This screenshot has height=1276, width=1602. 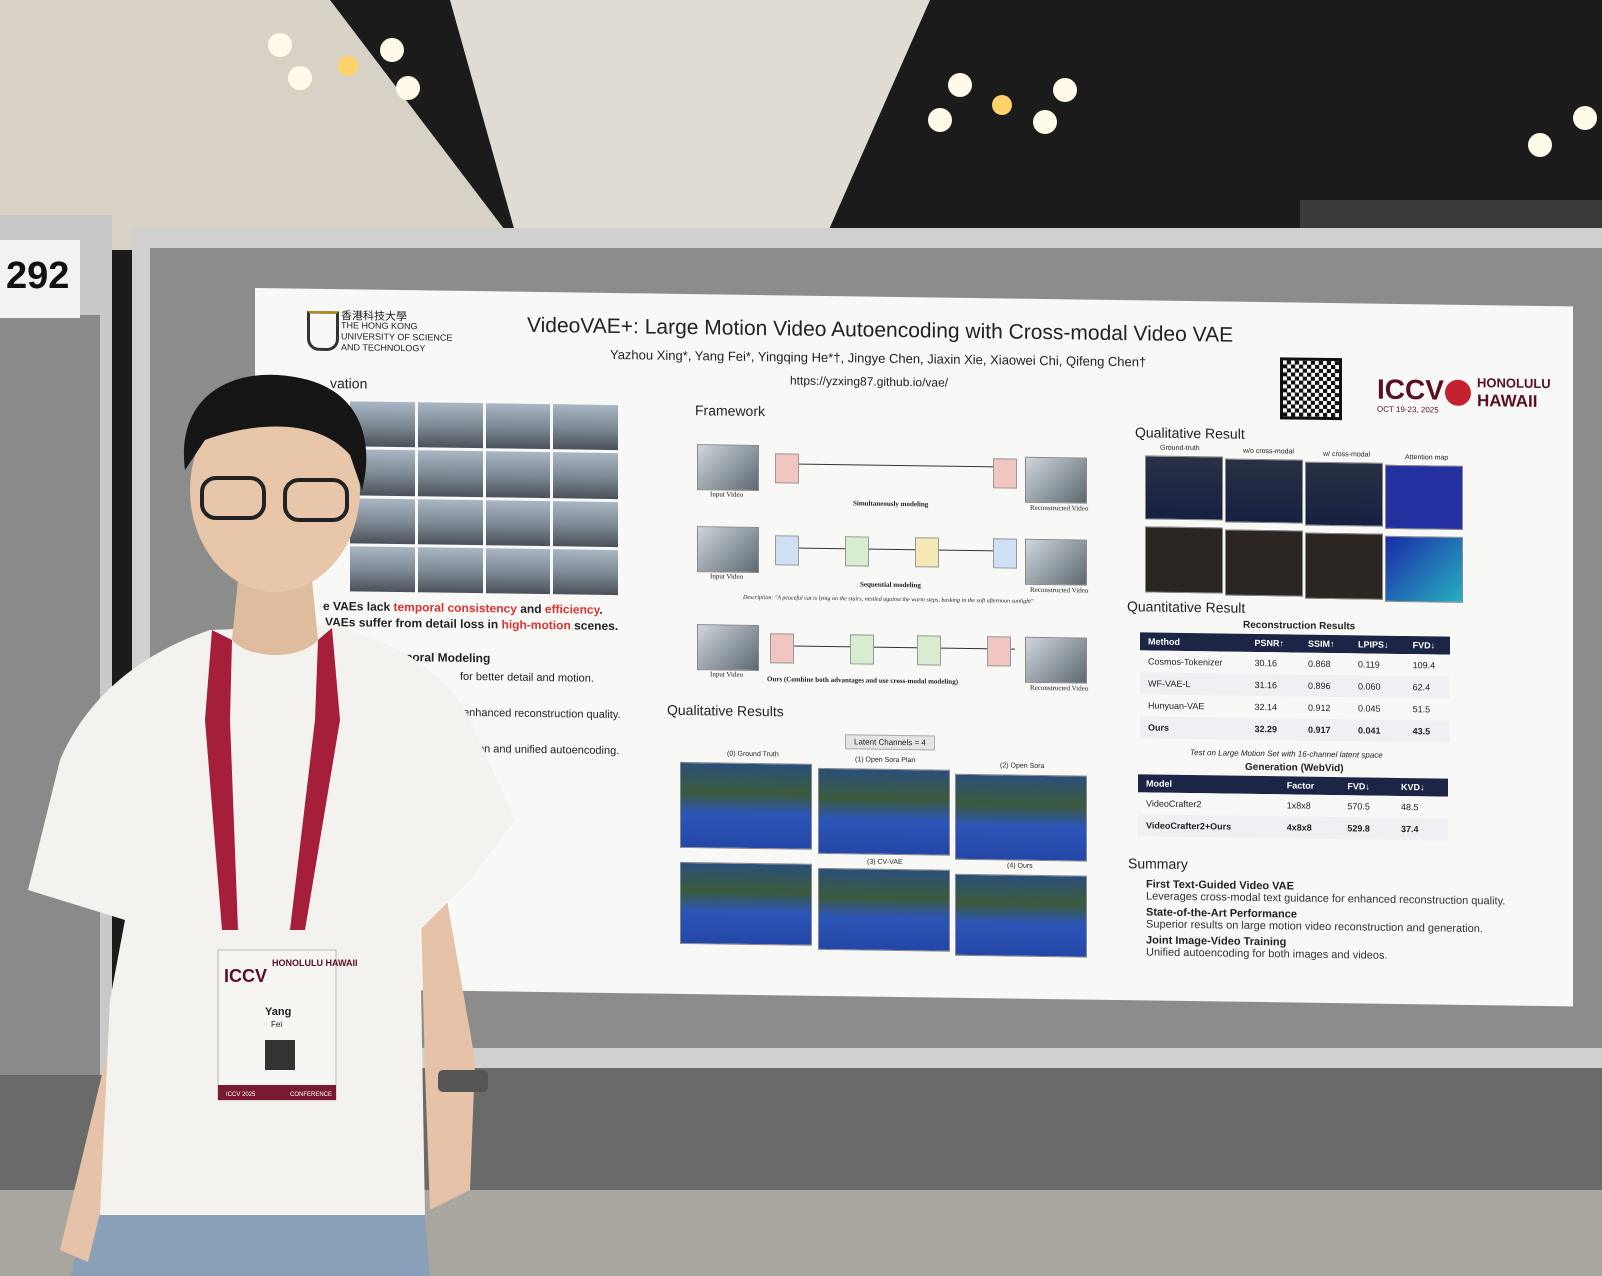 What do you see at coordinates (277, 1092) in the screenshot?
I see `badge-footer` at bounding box center [277, 1092].